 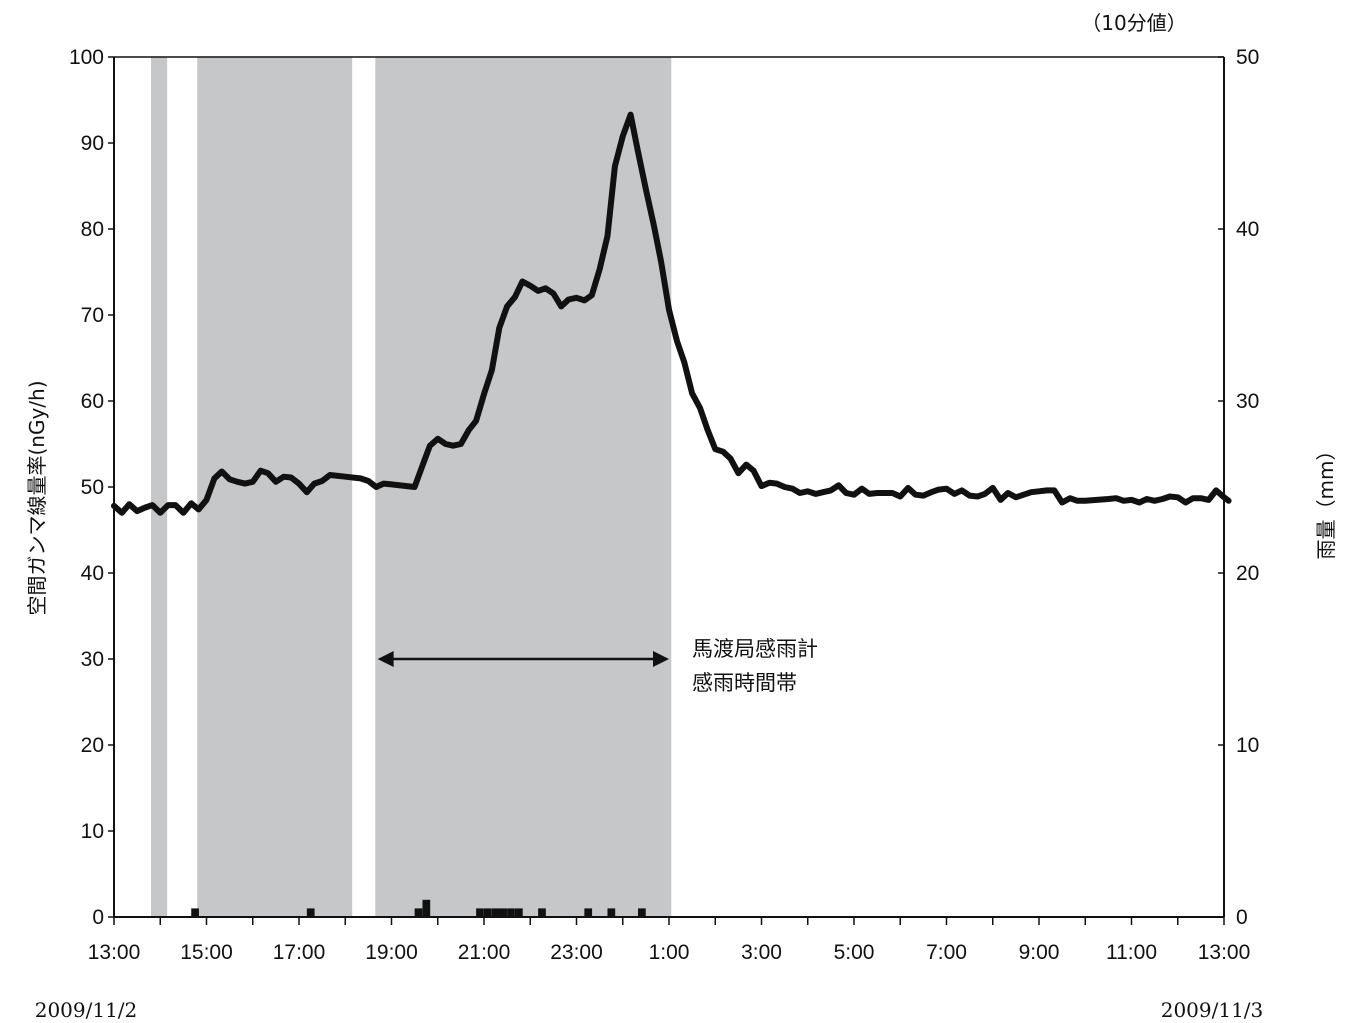 What do you see at coordinates (92, 401) in the screenshot?
I see `left-tick-label: 60` at bounding box center [92, 401].